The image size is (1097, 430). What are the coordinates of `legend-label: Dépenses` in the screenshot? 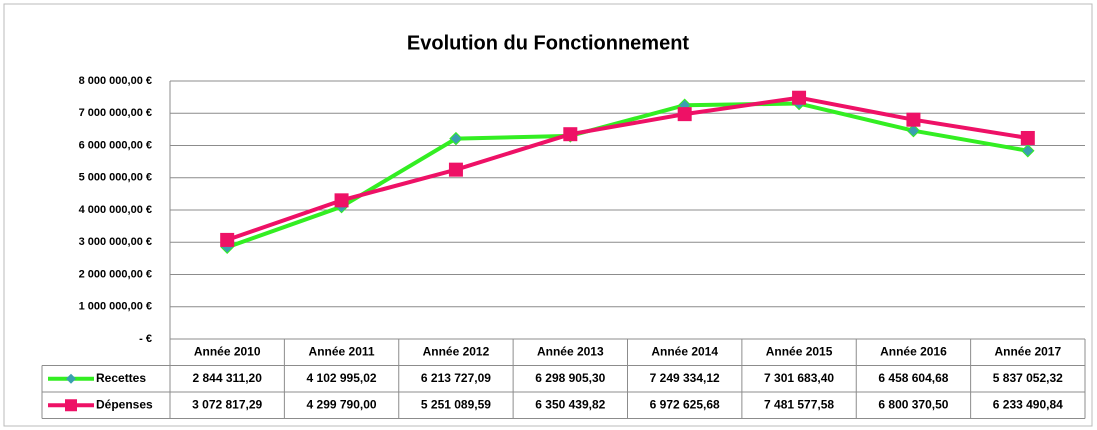 It's located at (124, 404).